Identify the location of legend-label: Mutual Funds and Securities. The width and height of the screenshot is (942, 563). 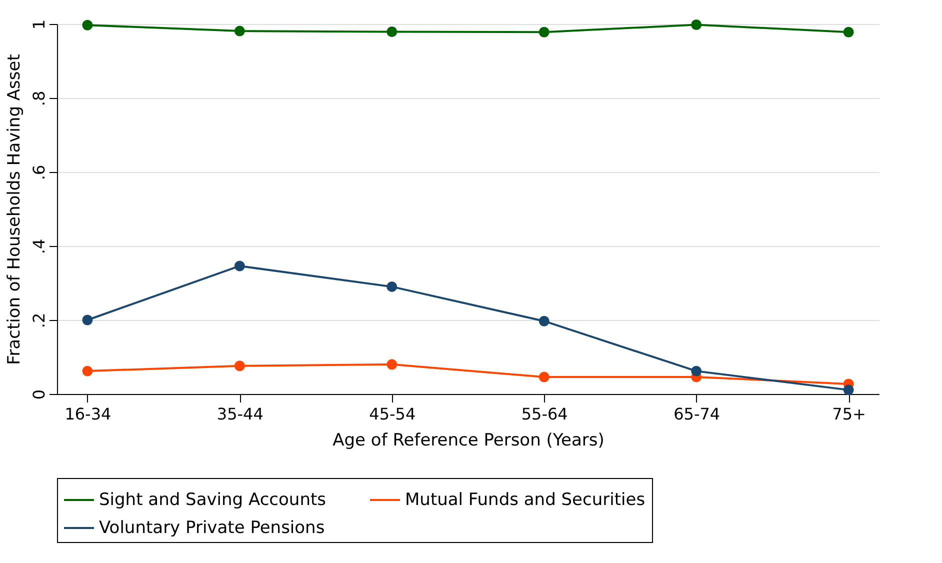
(525, 500).